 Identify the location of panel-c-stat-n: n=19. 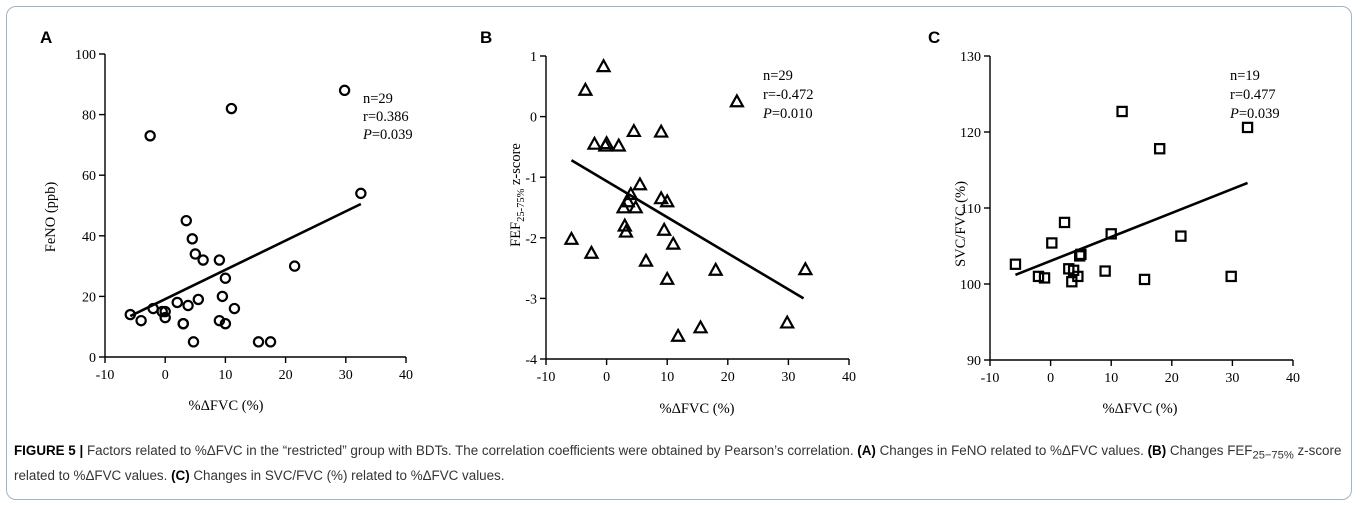
(1245, 76).